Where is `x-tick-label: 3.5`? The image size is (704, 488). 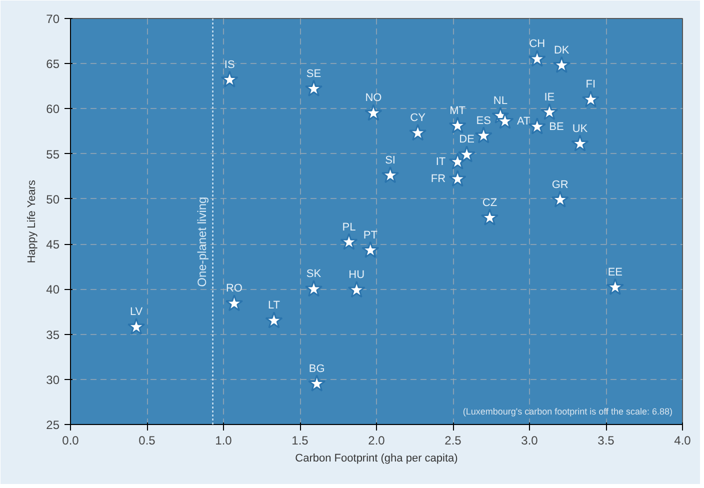 x-tick-label: 3.5 is located at coordinates (606, 441).